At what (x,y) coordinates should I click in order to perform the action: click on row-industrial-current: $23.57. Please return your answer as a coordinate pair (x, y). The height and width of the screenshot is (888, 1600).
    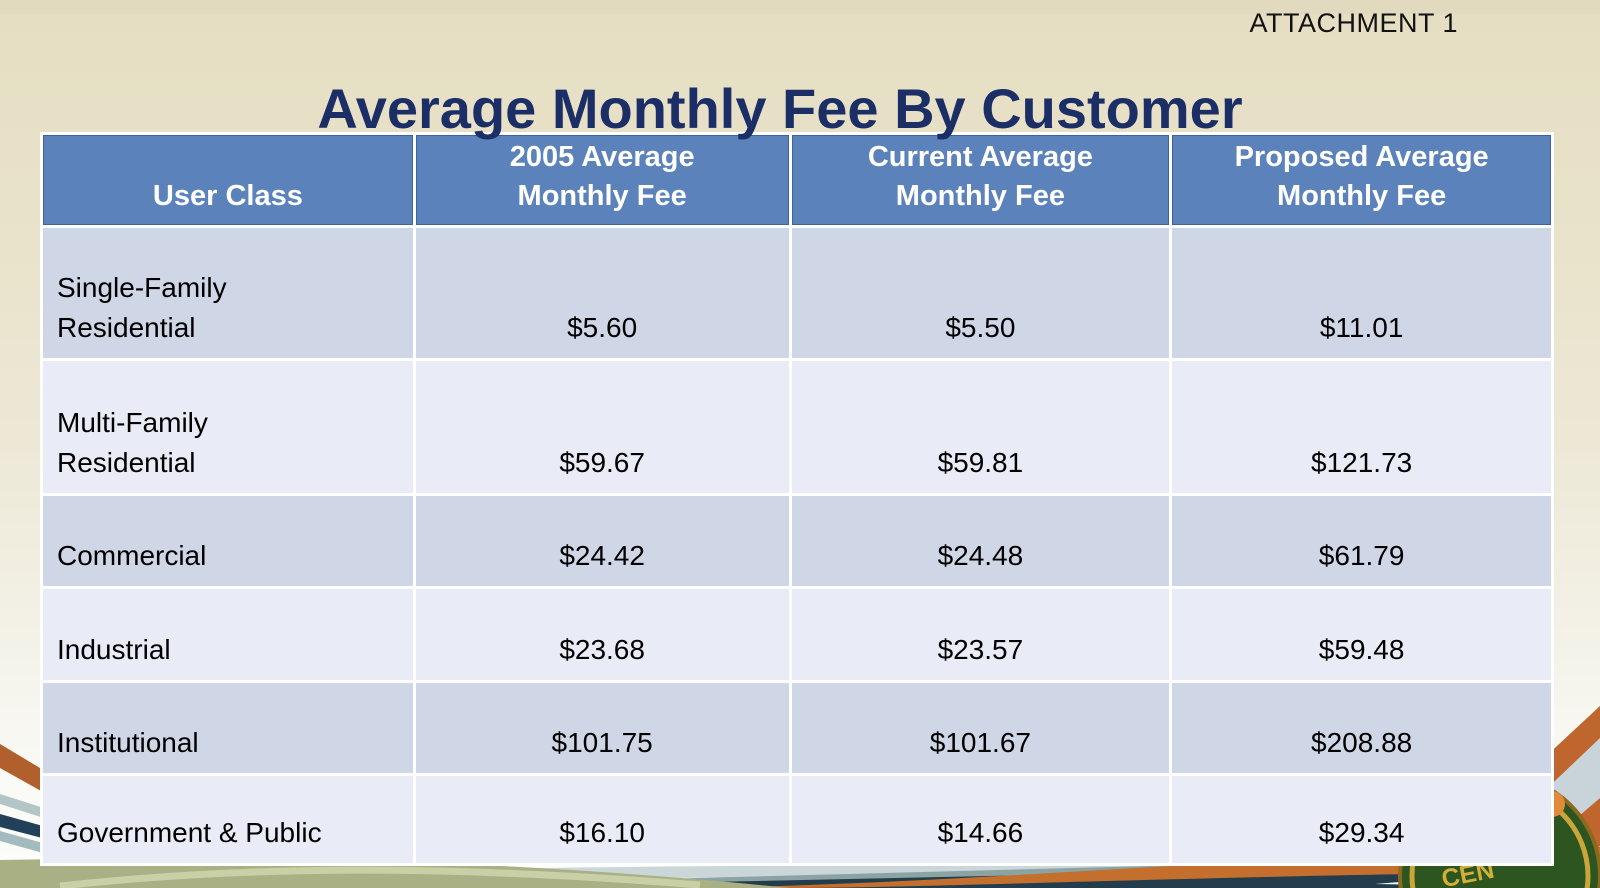
    Looking at the image, I should click on (980, 634).